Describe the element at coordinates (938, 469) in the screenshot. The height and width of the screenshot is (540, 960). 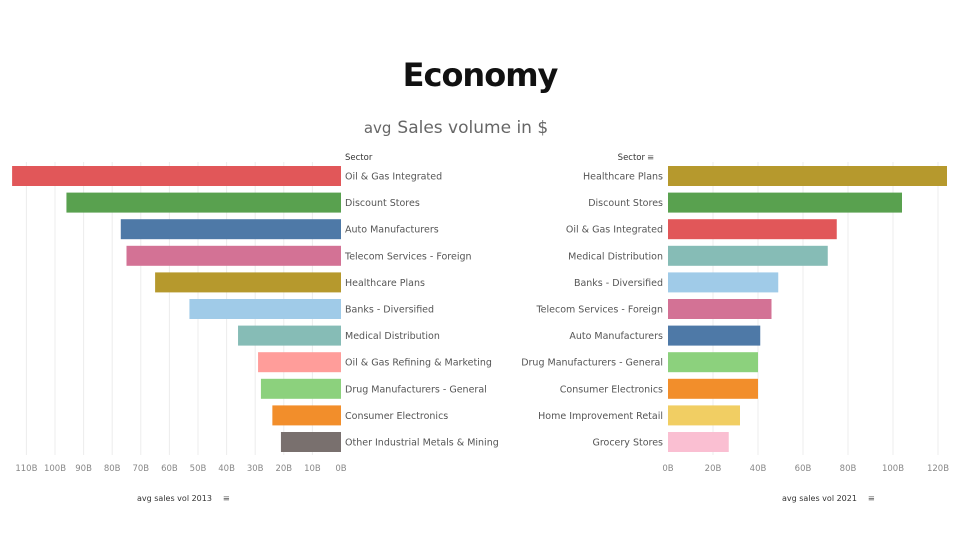
I see `tick-label: 120B` at that location.